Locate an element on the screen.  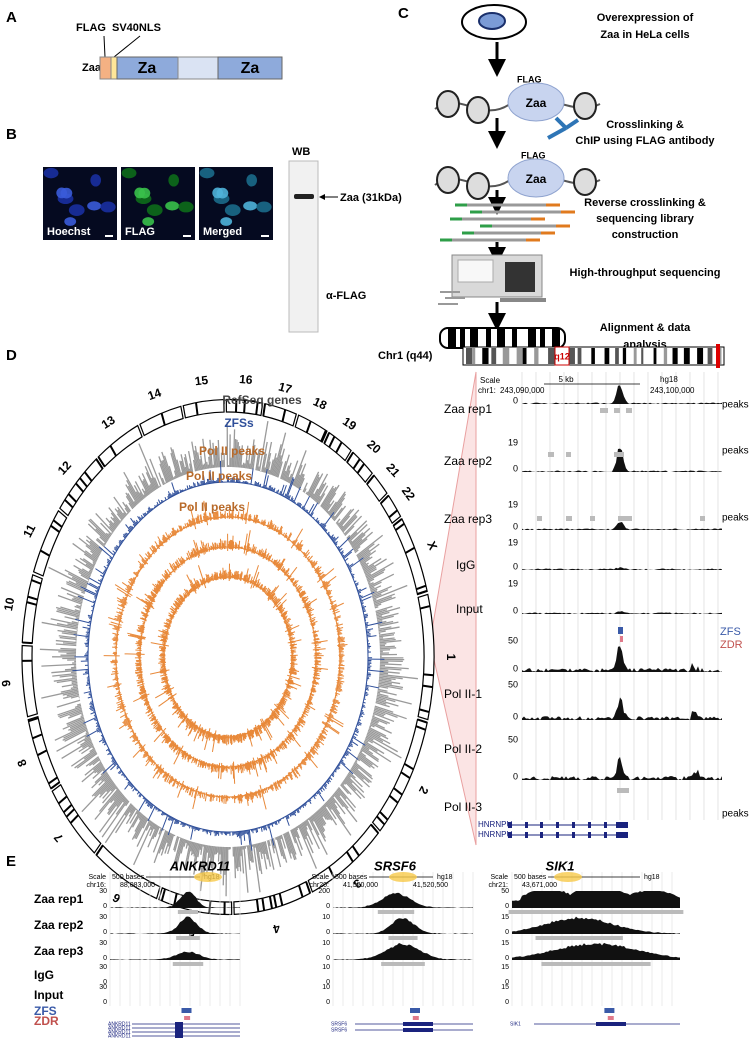
chromosome-label: X is located at coordinates (432, 545).